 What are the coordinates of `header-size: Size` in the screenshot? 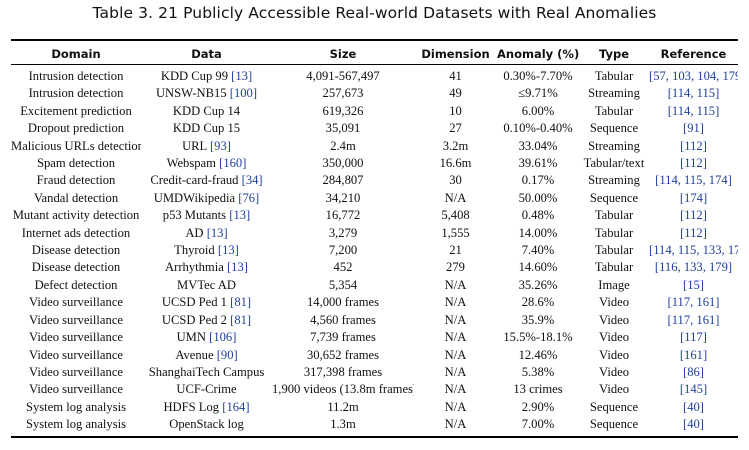 It's located at (343, 54).